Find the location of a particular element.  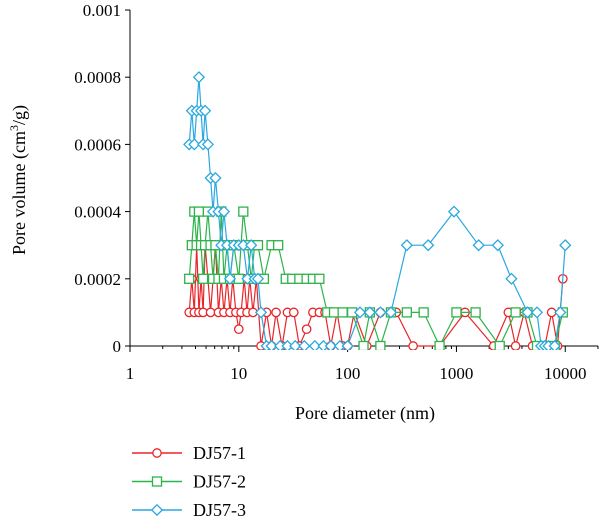

x-tick-label: 1 is located at coordinates (130, 373).